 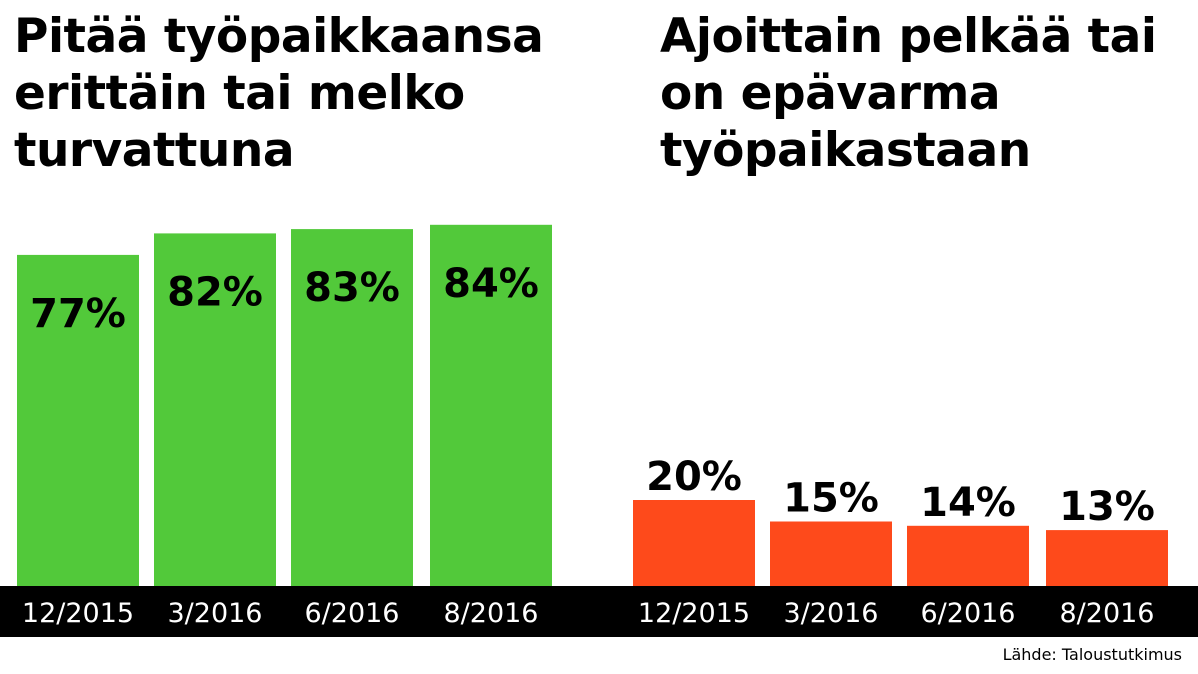 I want to click on value-label-right-1: 15%, so click(x=831, y=499).